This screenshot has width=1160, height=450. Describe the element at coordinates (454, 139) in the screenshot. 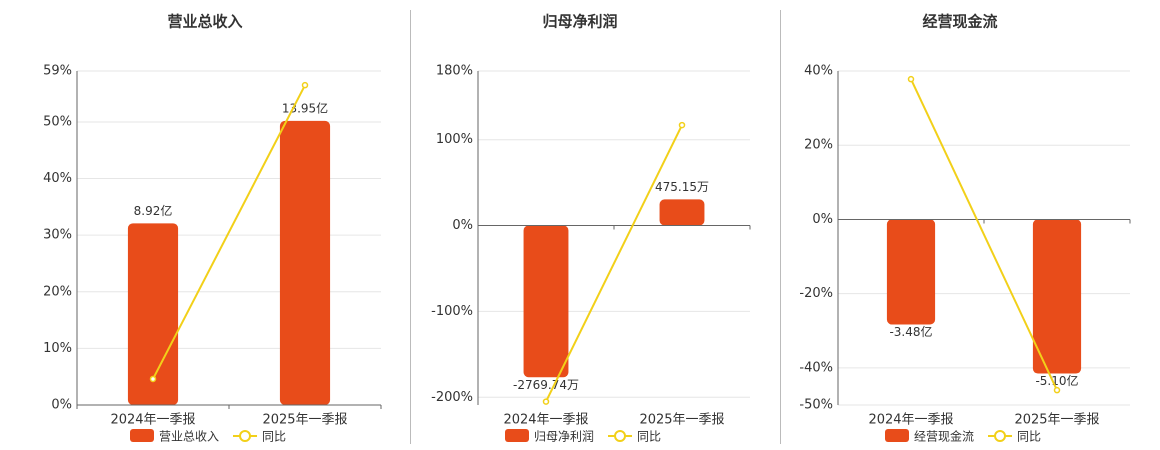

I see `y-tick-label: 100%` at that location.